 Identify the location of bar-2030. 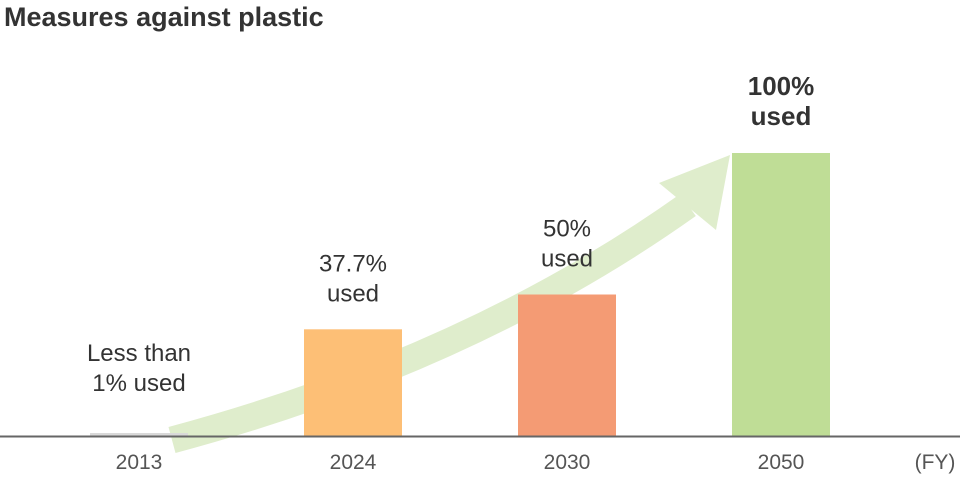
(567, 365).